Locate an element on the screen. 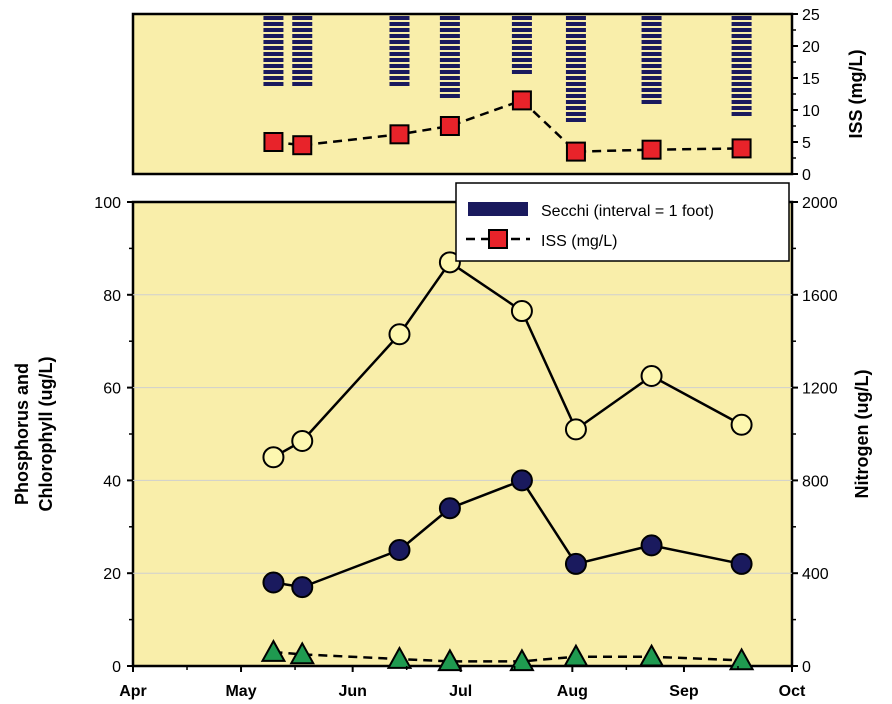  left-tick-label: 40 is located at coordinates (112, 481).